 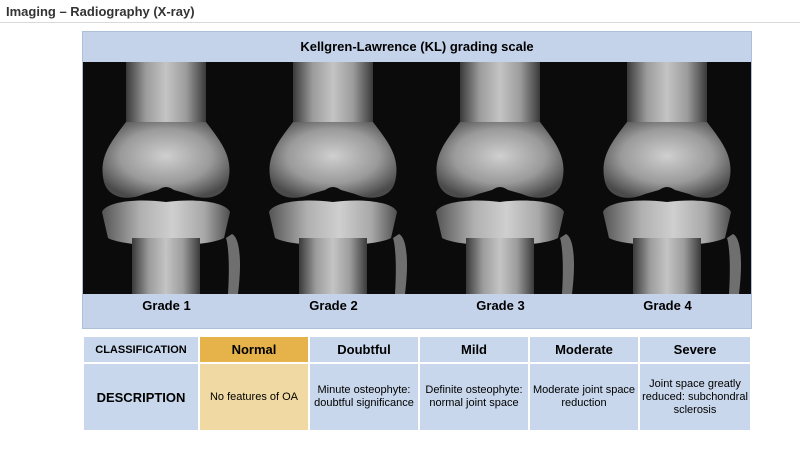 I want to click on kl-heading: Kellgren-Lawrence (KL) grading scale, so click(x=417, y=46).